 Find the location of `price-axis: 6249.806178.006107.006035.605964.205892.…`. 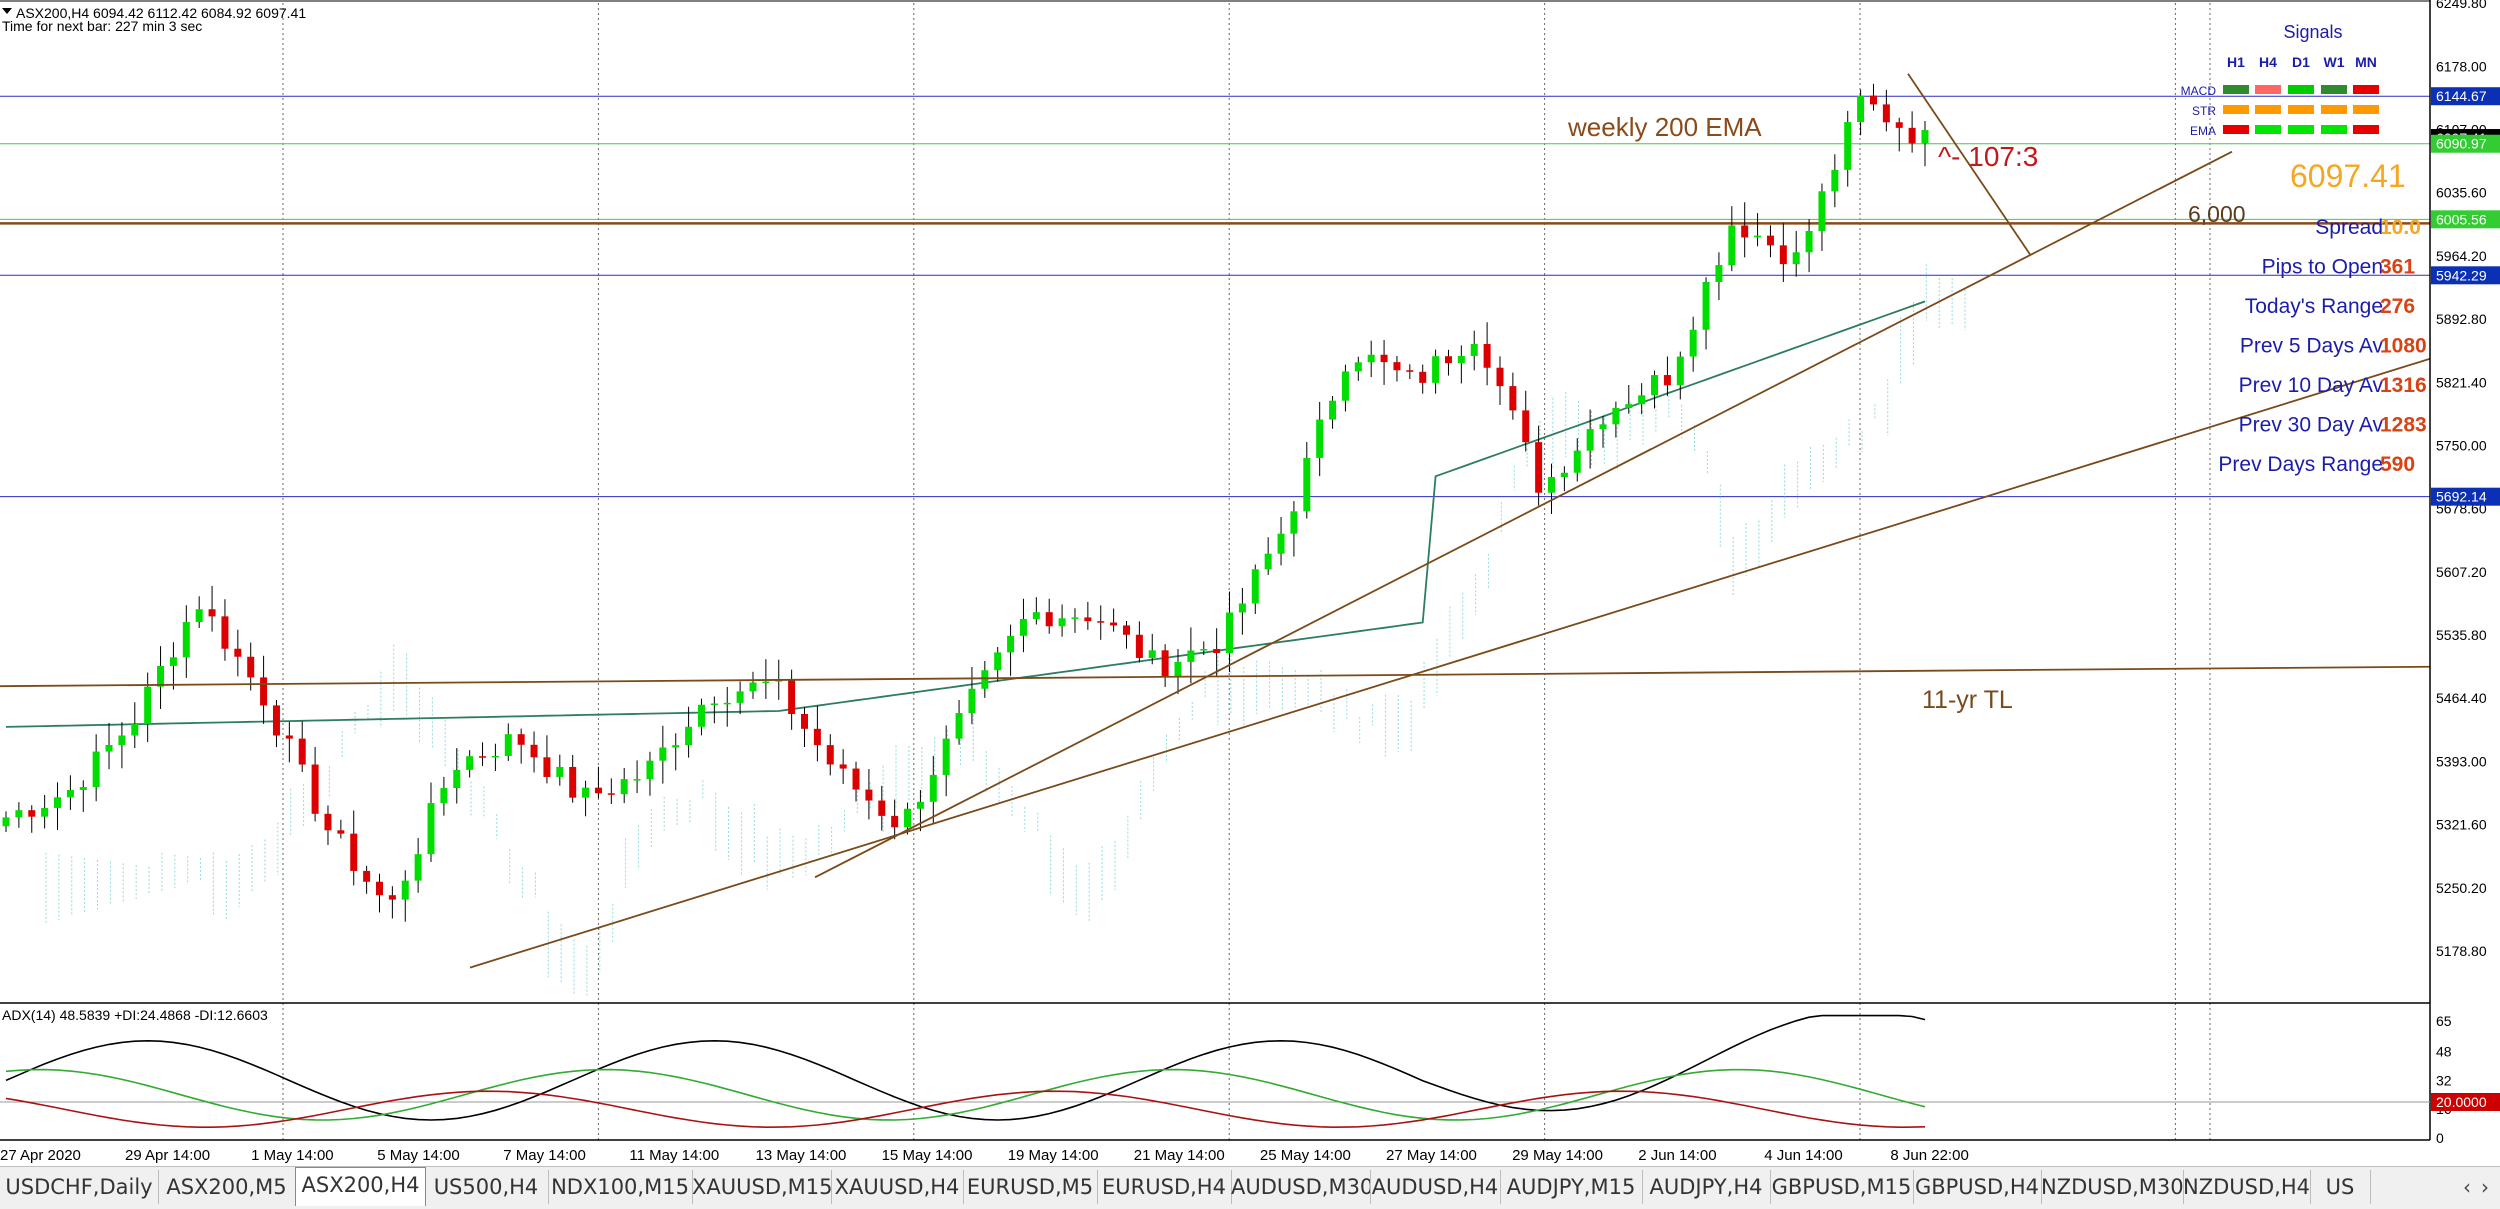

price-axis: 6249.806178.006107.006035.605964.205892.… is located at coordinates (2461, 479).